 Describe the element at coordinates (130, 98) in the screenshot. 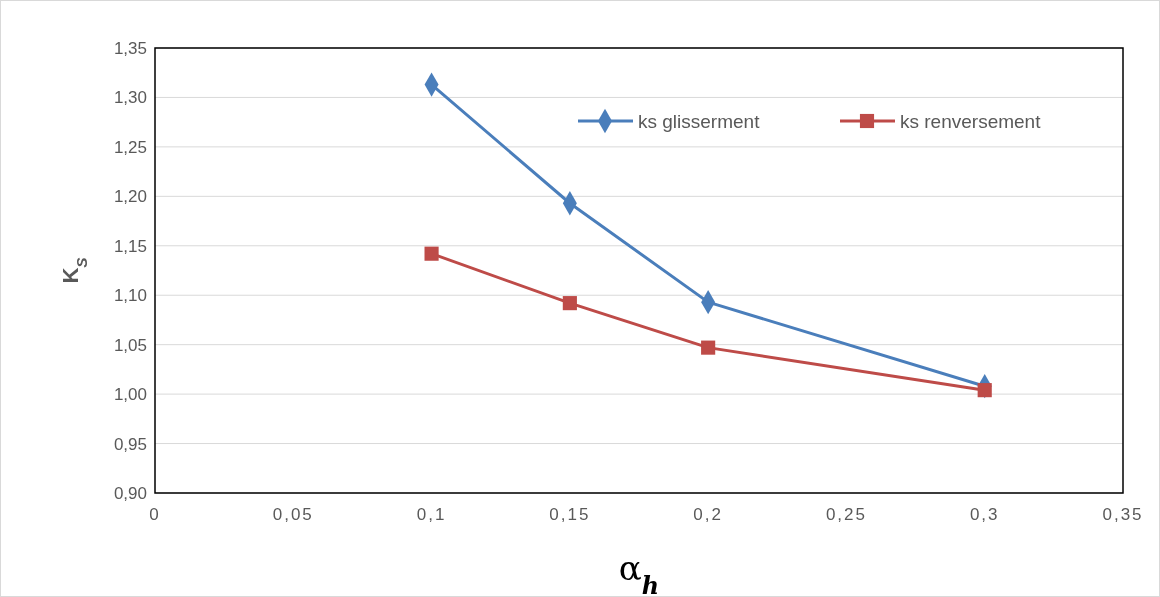

I see `y-tick-label: 1,30` at that location.